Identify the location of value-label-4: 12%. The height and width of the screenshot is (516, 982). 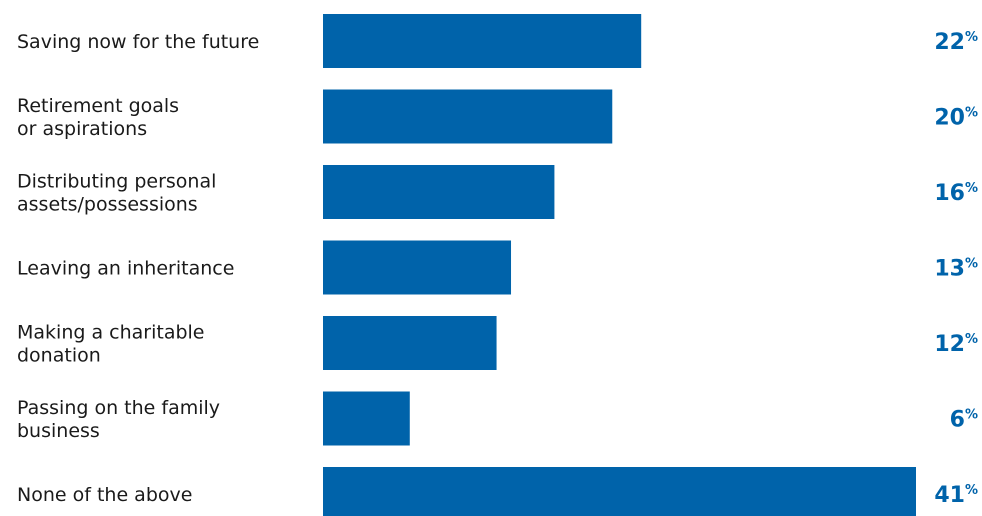
(956, 344).